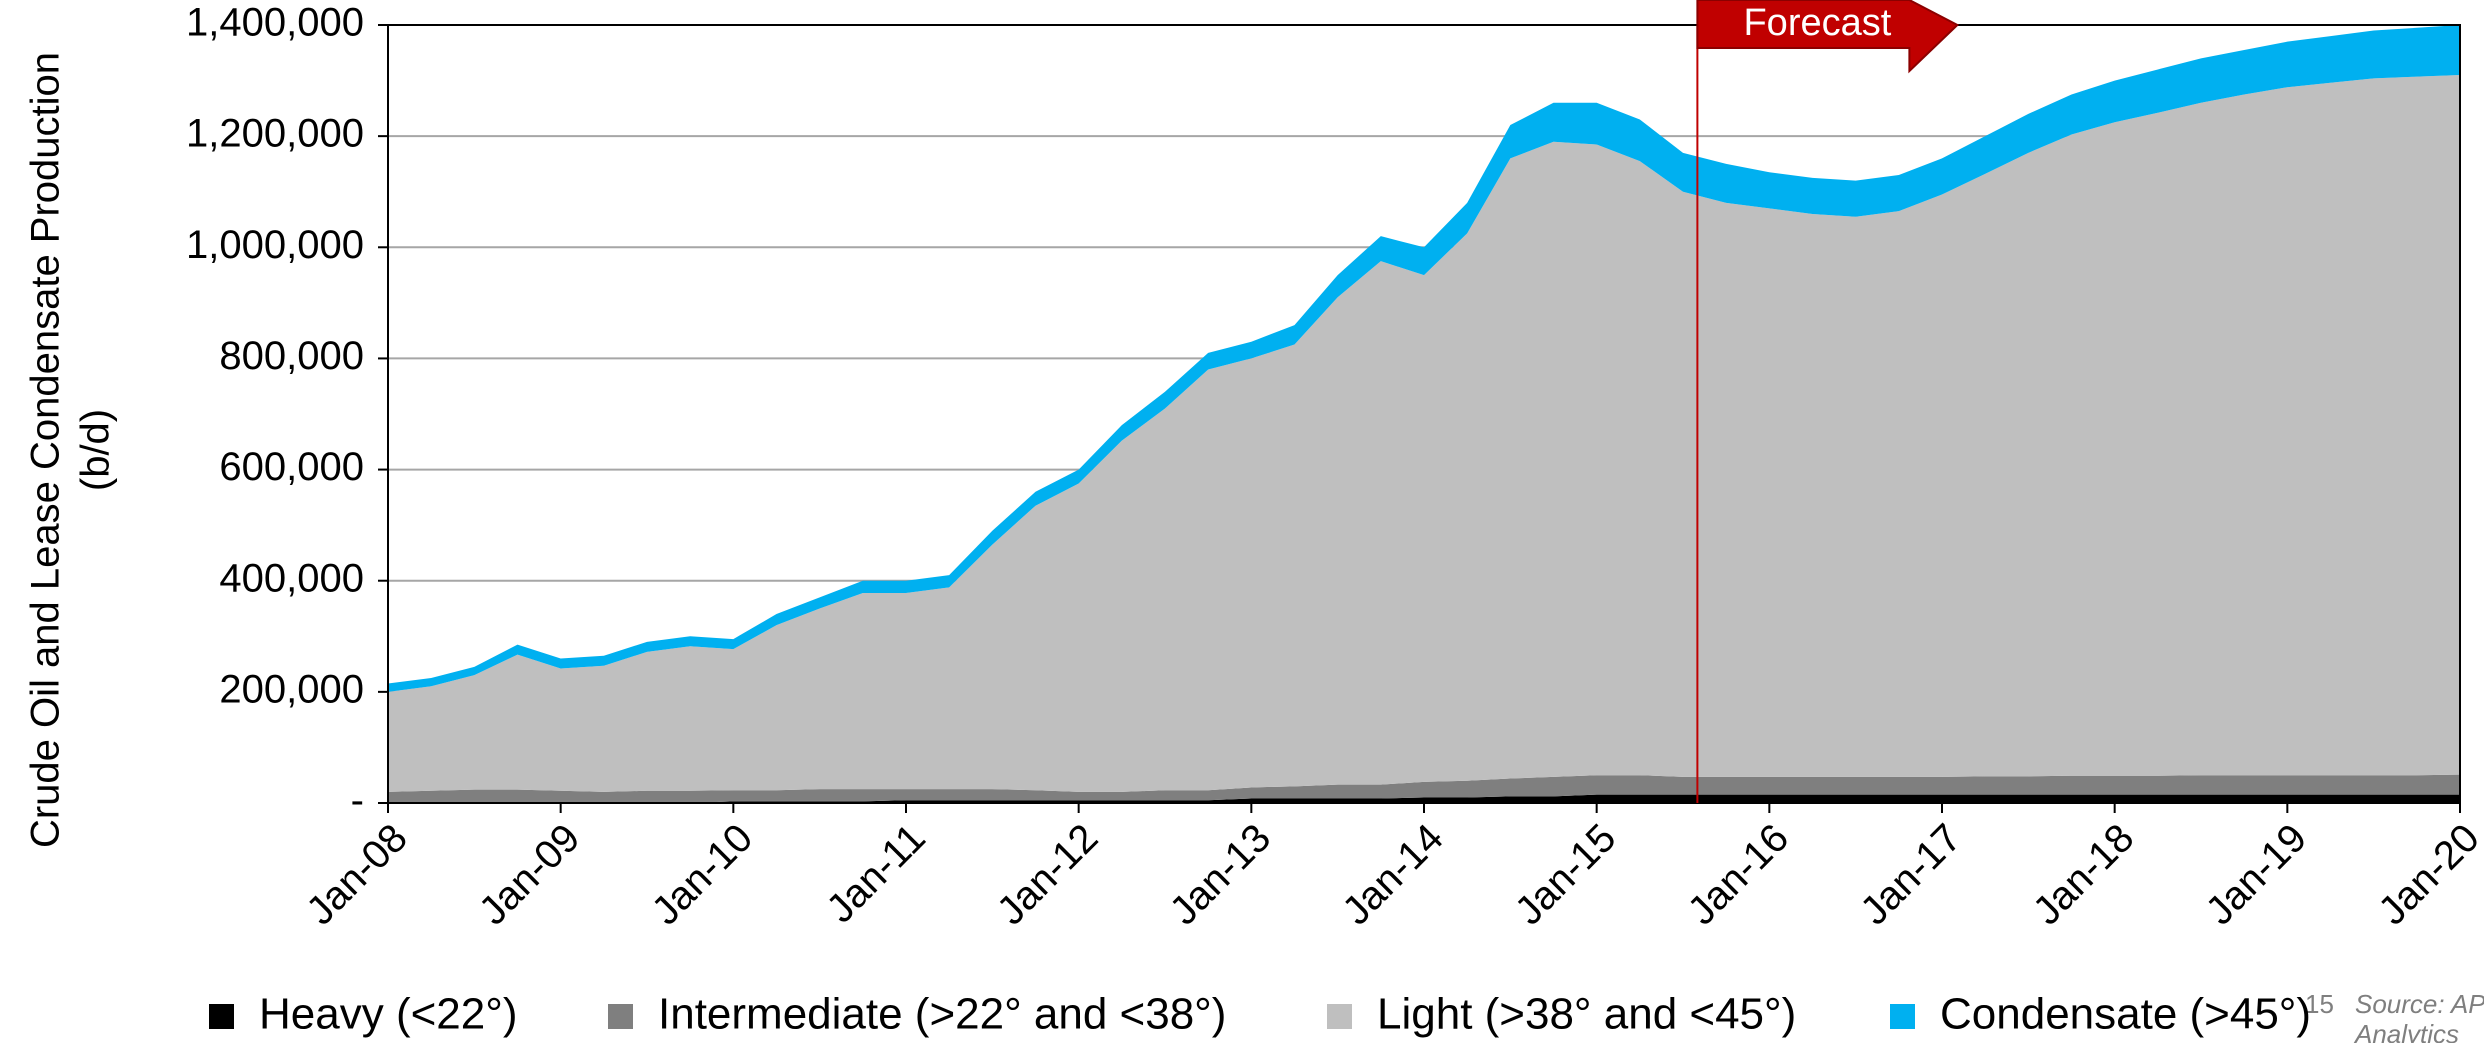 This screenshot has height=1043, width=2484. What do you see at coordinates (2427, 875) in the screenshot?
I see `x-tick-label: Jan-20` at bounding box center [2427, 875].